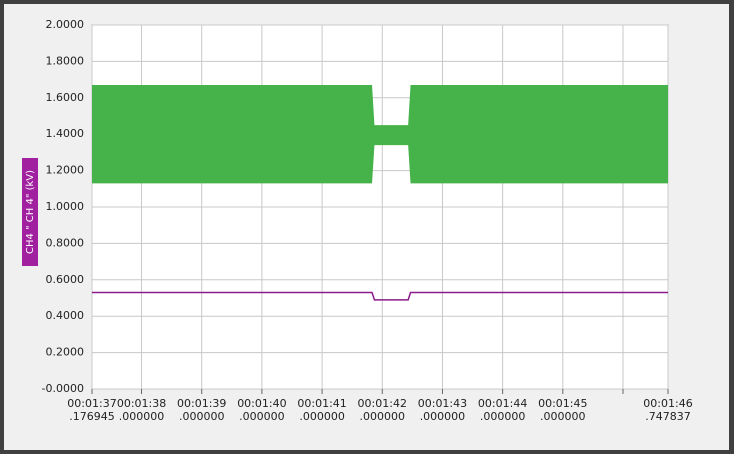 Image resolution: width=734 pixels, height=454 pixels. Describe the element at coordinates (502, 403) in the screenshot. I see `x-tick-label: 00:01:44` at that location.